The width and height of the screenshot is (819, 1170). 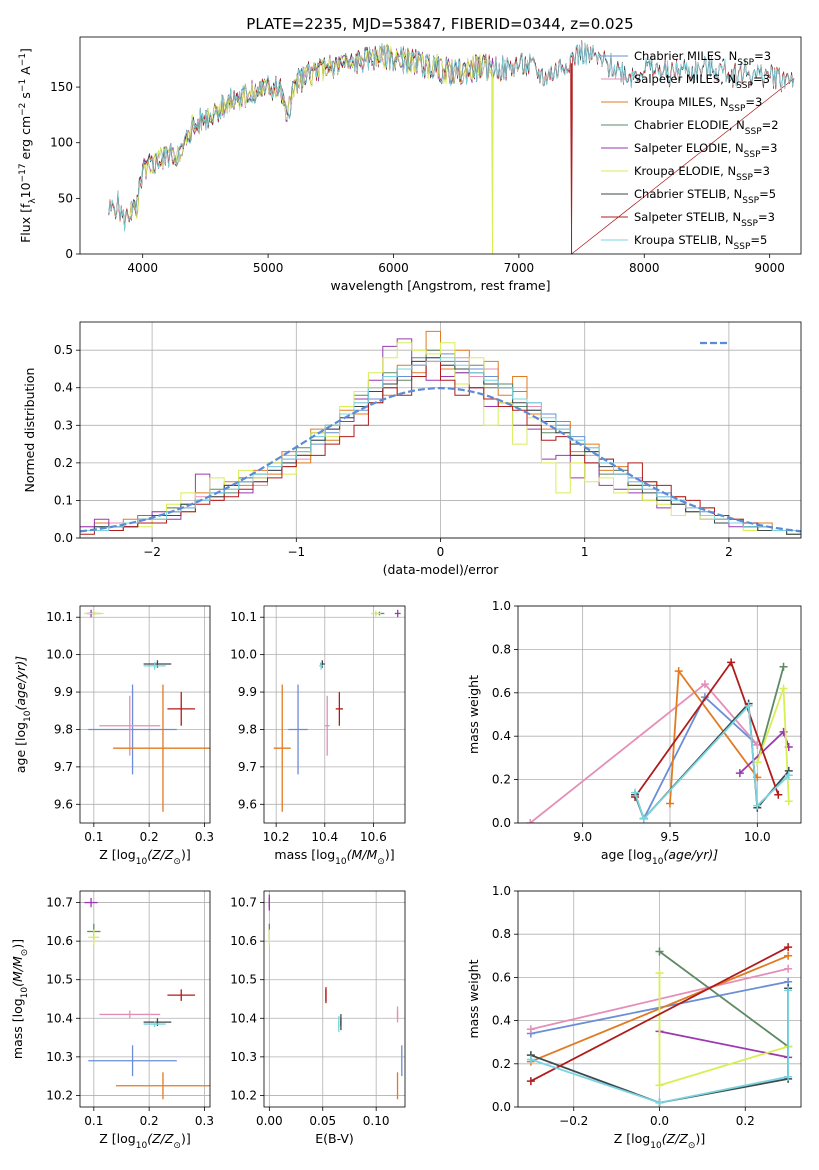 What do you see at coordinates (757, 837) in the screenshot?
I see `x-tick-label: 10.0` at bounding box center [757, 837].